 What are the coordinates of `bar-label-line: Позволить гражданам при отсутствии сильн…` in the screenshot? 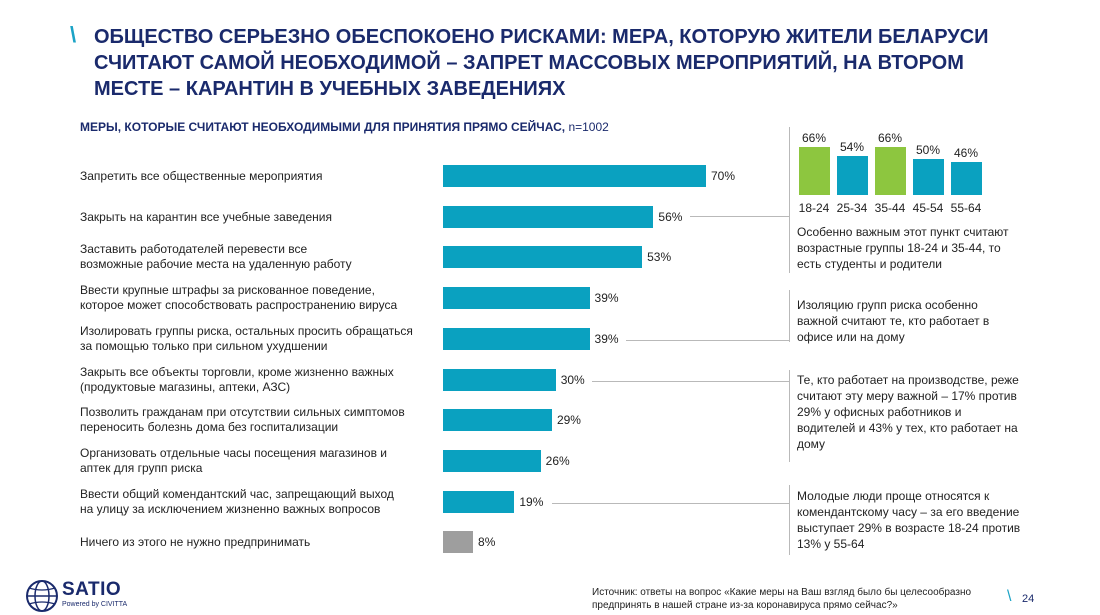 It's located at (242, 412).